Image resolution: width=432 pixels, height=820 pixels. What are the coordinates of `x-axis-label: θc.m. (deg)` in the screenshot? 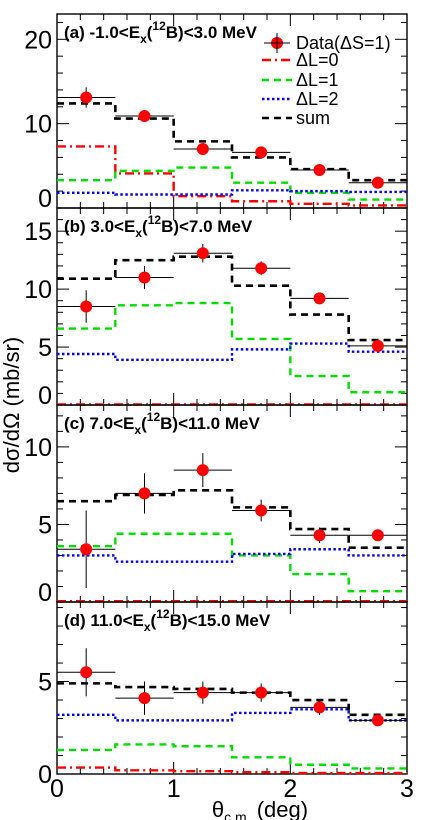 It's located at (260, 808).